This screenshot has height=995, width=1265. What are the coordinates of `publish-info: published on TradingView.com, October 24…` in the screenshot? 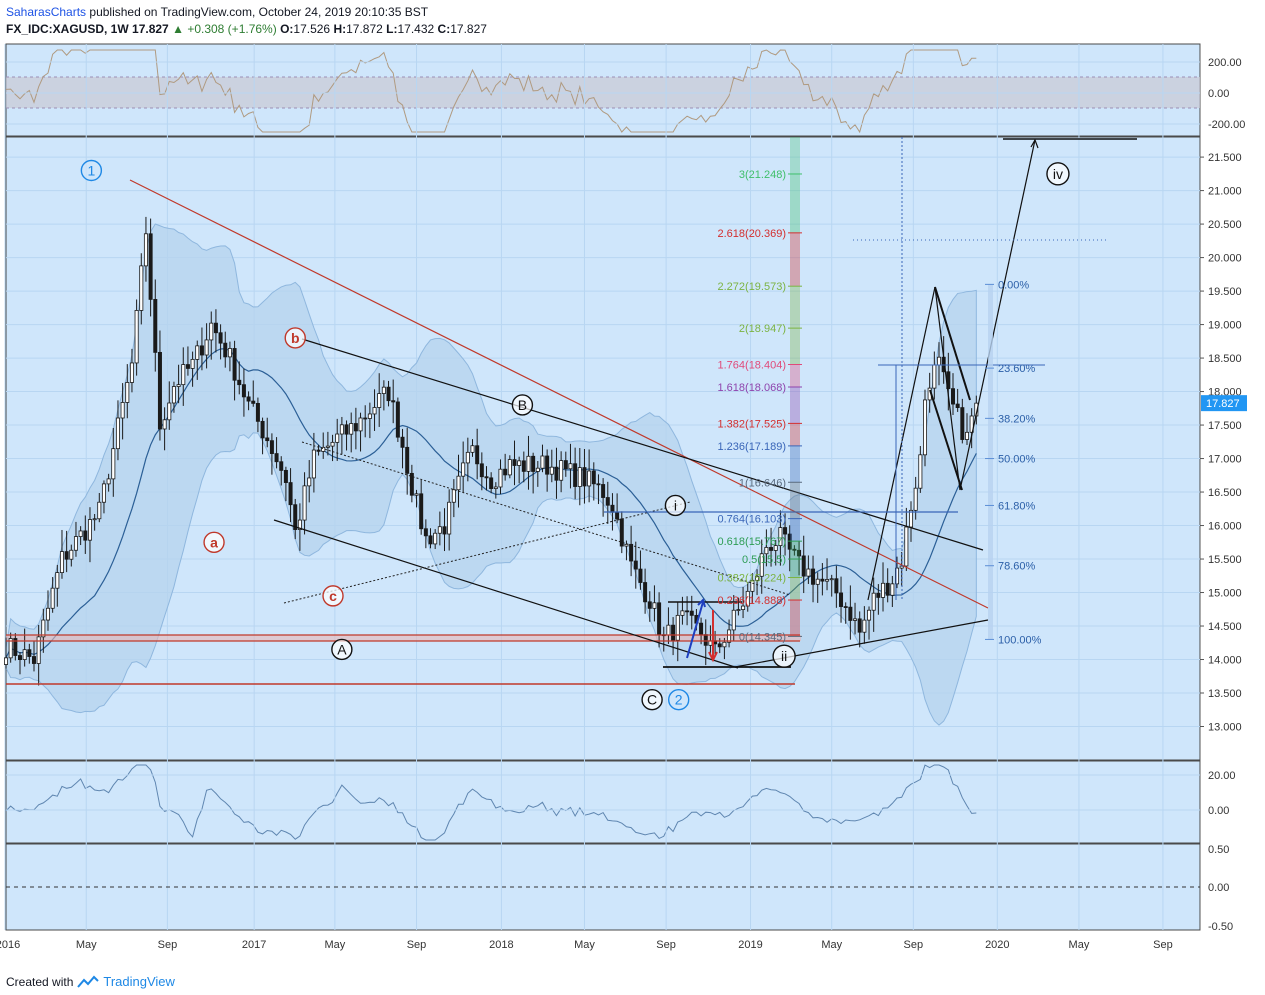 It's located at (259, 12).